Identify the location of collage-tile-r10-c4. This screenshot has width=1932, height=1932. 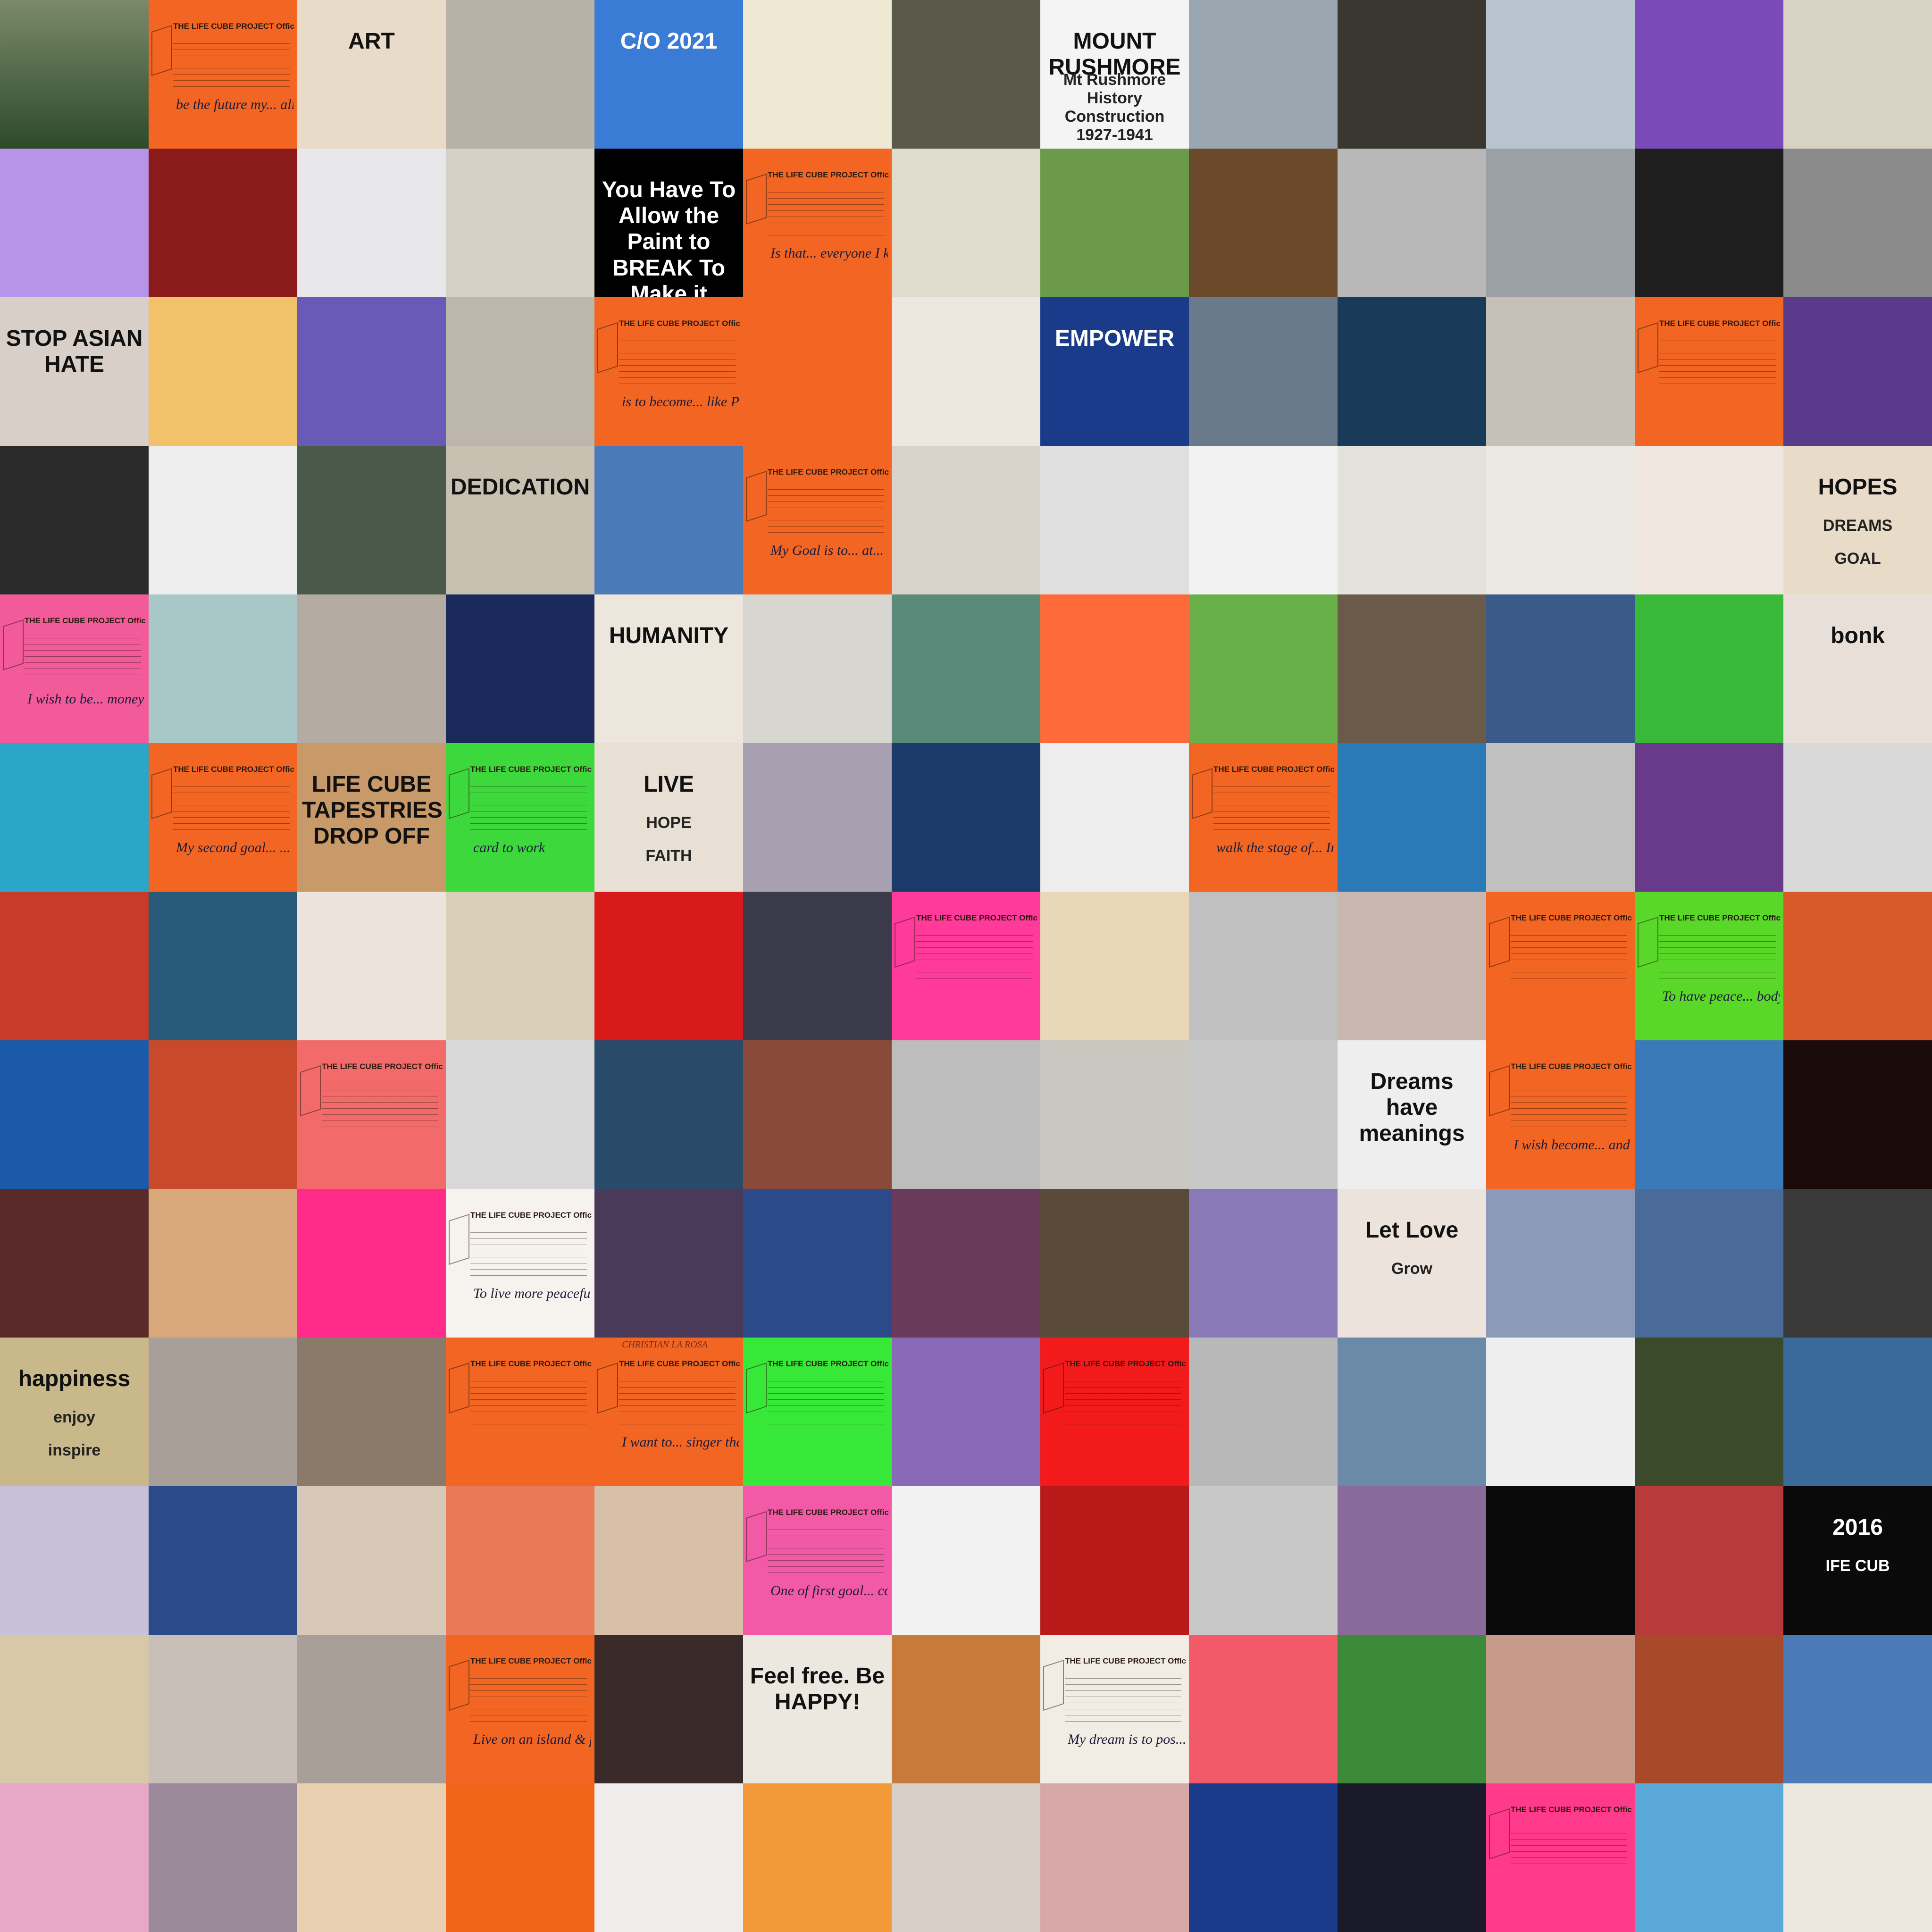
(668, 1560).